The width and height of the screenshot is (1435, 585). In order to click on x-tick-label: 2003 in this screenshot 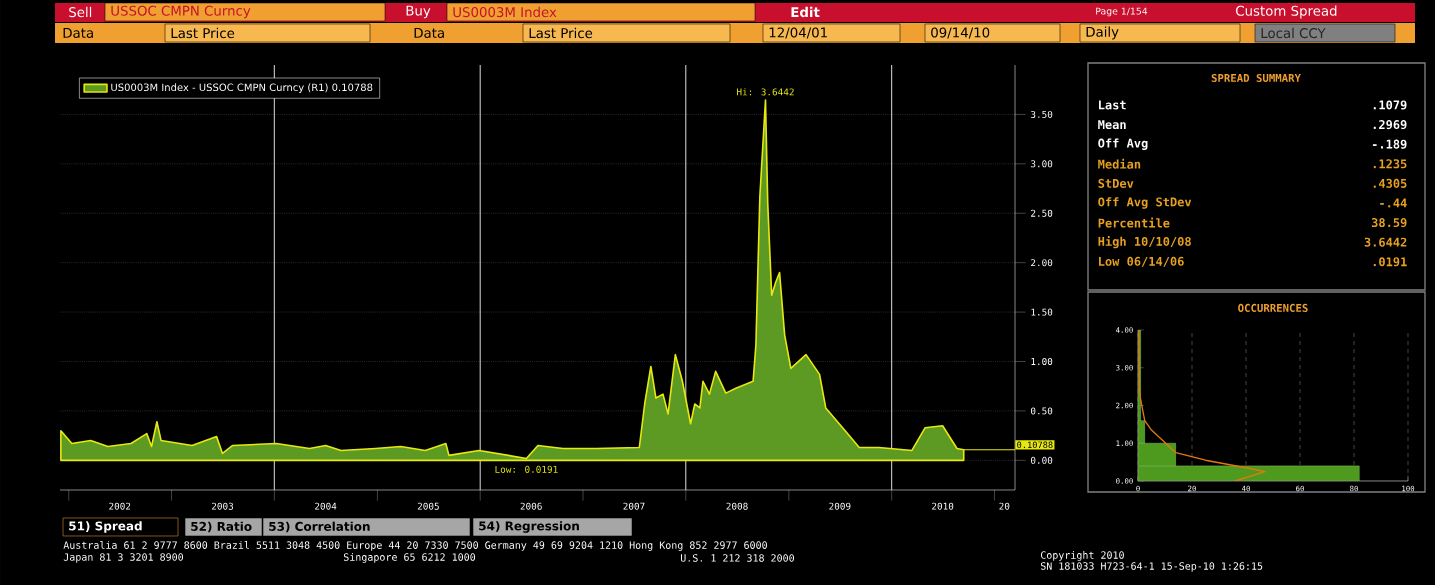, I will do `click(222, 506)`.